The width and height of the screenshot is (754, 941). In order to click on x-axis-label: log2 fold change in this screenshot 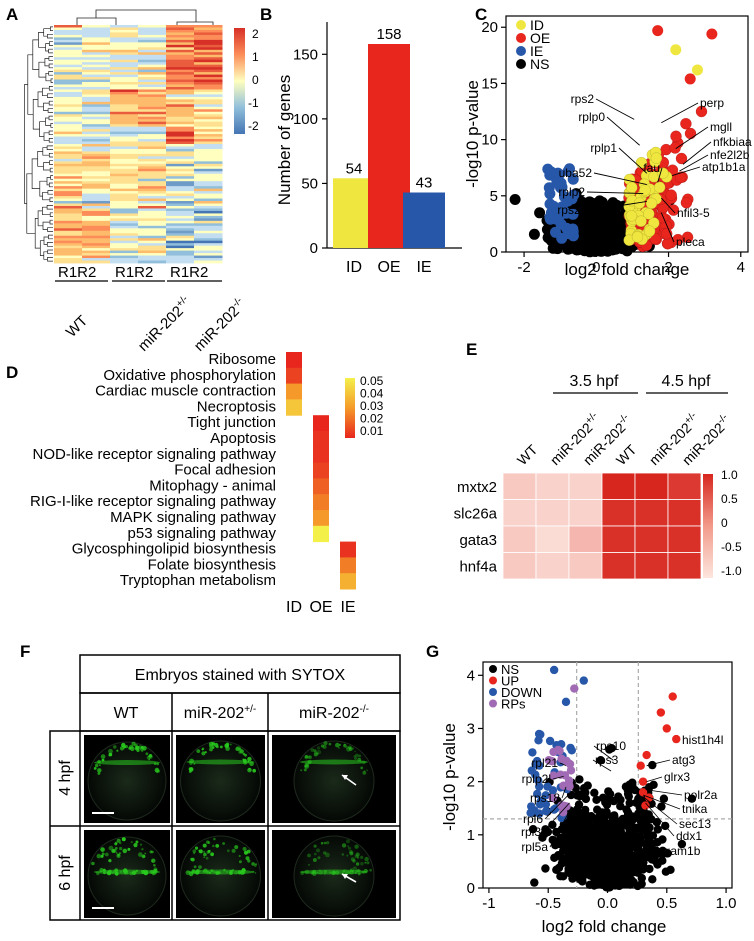, I will do `click(604, 926)`.